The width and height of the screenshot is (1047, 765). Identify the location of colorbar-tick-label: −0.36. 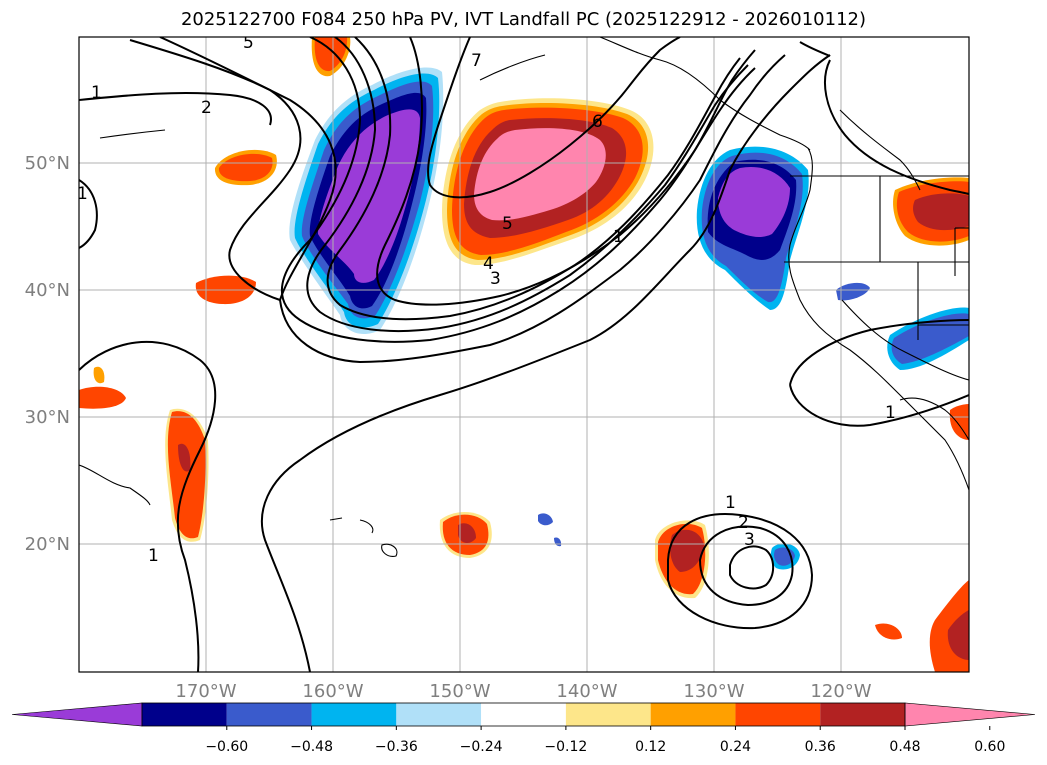
(396, 747).